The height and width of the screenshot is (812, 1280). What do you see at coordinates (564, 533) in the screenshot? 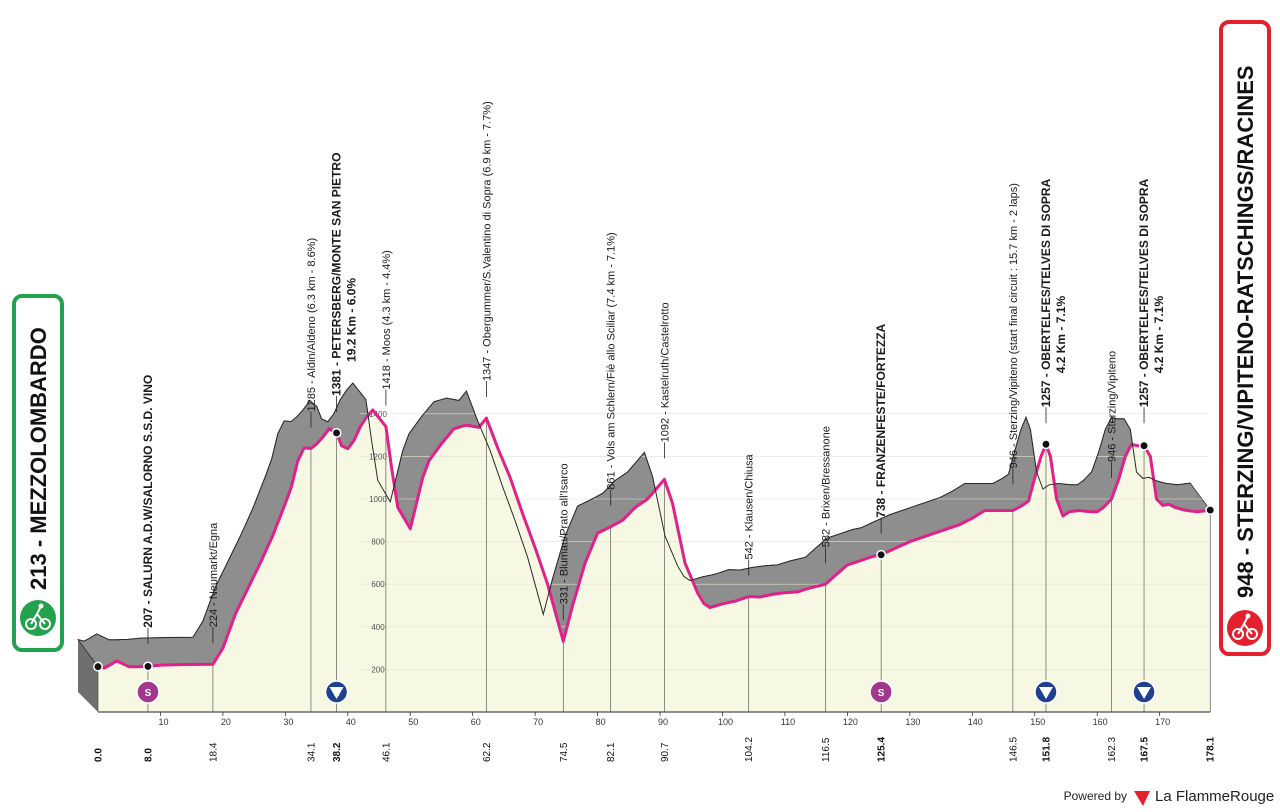
I see `location-label: 331 - Blumau/Prato all'Isarco` at bounding box center [564, 533].